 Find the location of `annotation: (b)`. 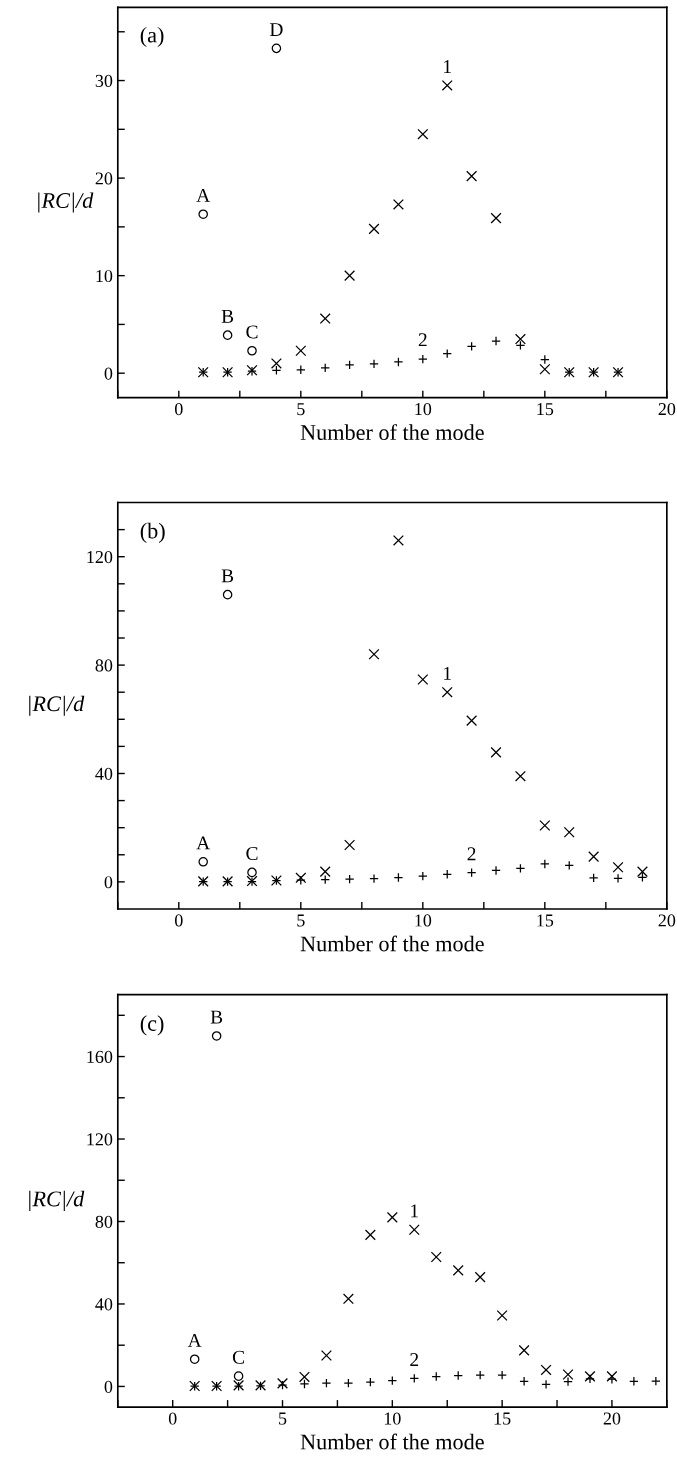

annotation: (b) is located at coordinates (152, 532).